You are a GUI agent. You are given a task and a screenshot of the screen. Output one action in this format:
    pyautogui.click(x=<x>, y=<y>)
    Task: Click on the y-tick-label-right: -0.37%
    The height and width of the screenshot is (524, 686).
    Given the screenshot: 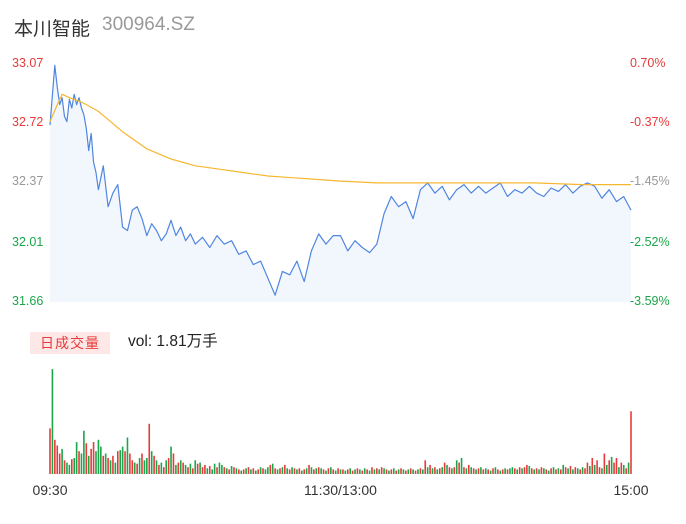 What is the action you would take?
    pyautogui.click(x=650, y=121)
    